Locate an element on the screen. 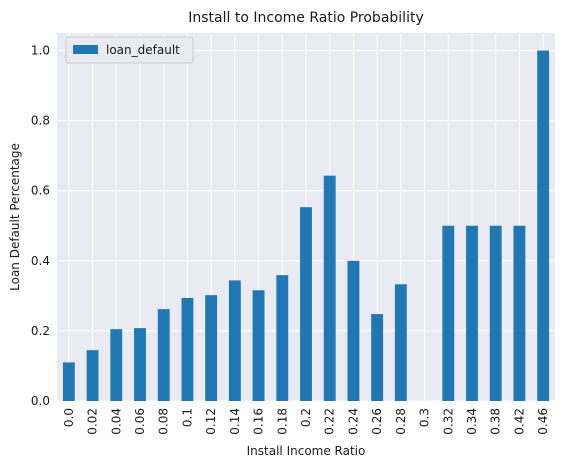 The image size is (564, 466). x-tick-label: 0.18 is located at coordinates (282, 421).